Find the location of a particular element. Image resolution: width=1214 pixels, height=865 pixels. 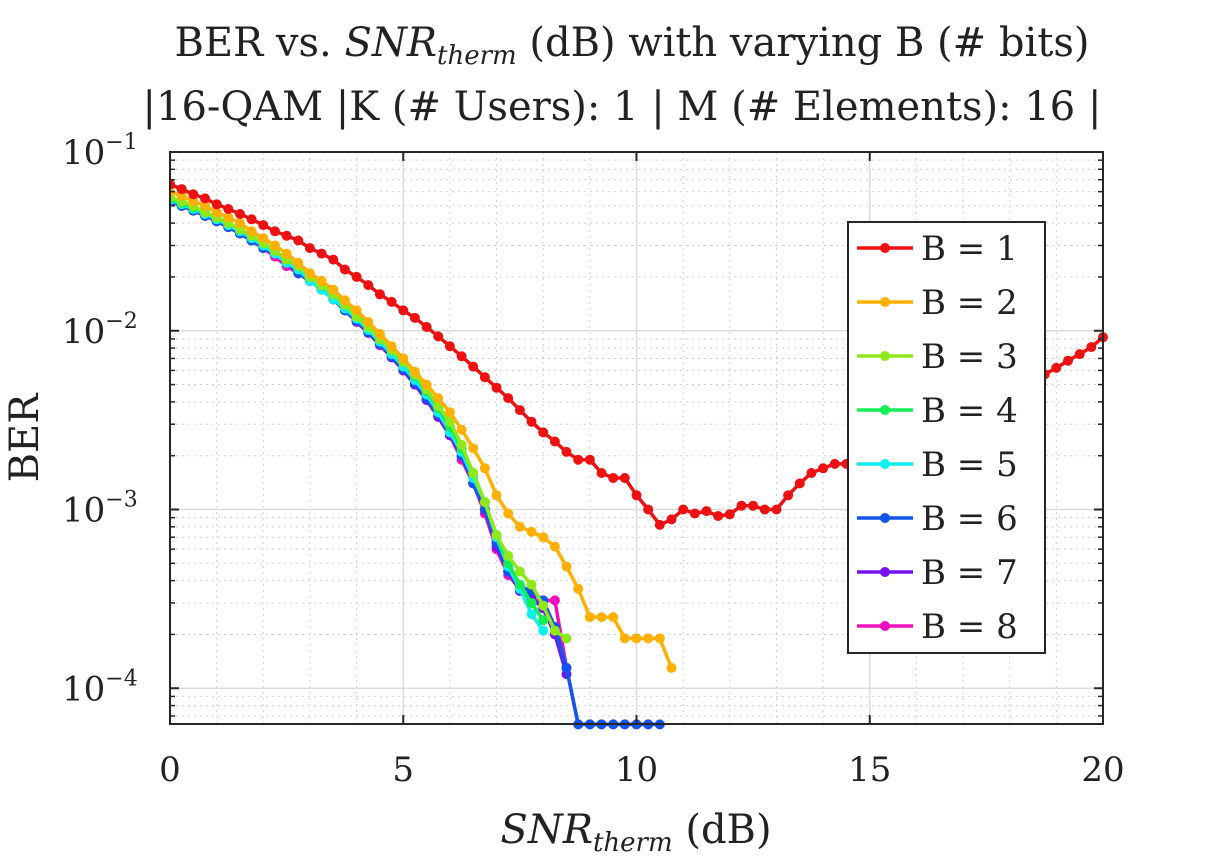

legend-label: B = 1 is located at coordinates (969, 249).